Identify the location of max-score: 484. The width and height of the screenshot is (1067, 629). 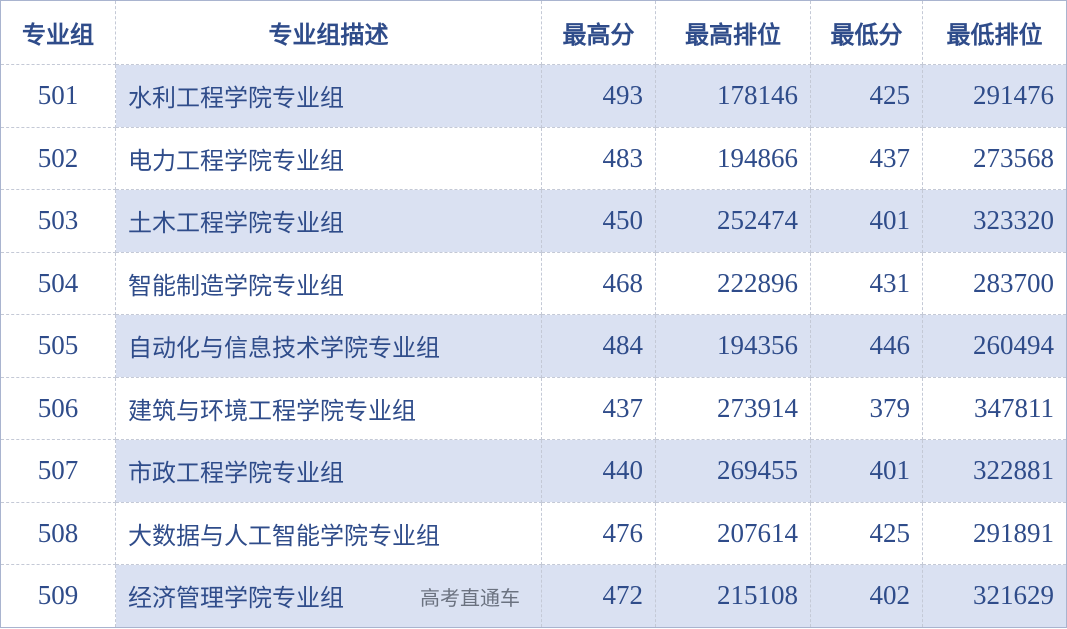
(598, 346).